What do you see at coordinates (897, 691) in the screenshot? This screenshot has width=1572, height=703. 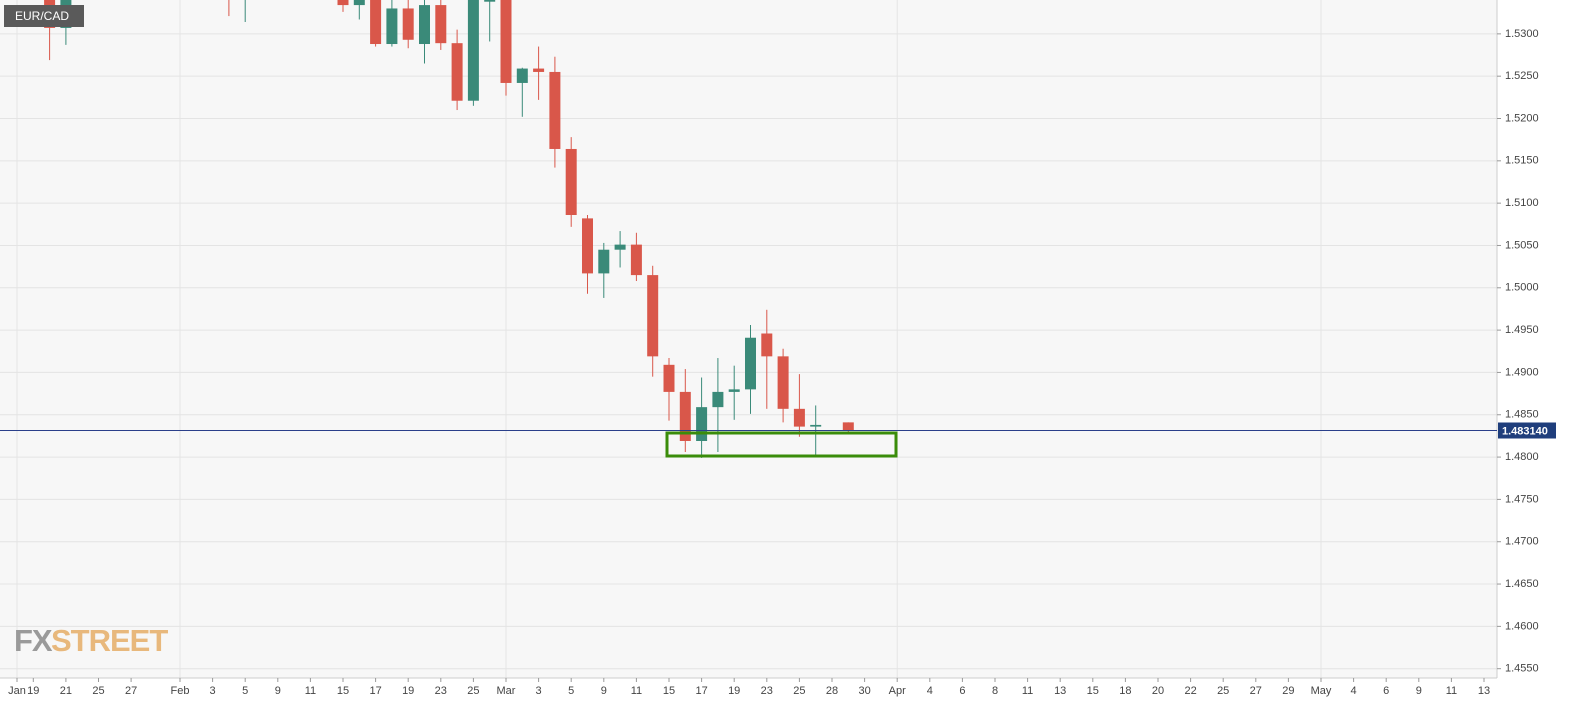 I see `x-tick-label: Apr` at bounding box center [897, 691].